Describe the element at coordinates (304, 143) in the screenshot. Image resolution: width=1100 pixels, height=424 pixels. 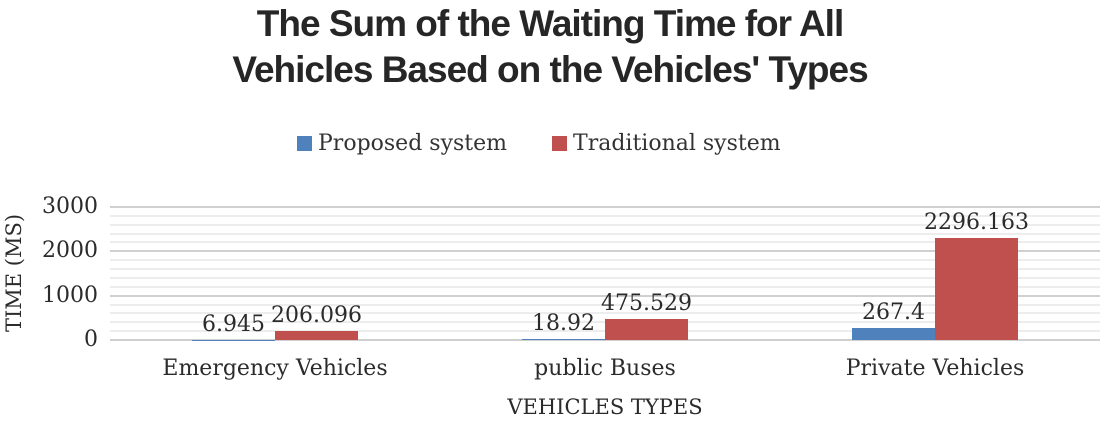
I see `legend-swatch-proposed-system` at that location.